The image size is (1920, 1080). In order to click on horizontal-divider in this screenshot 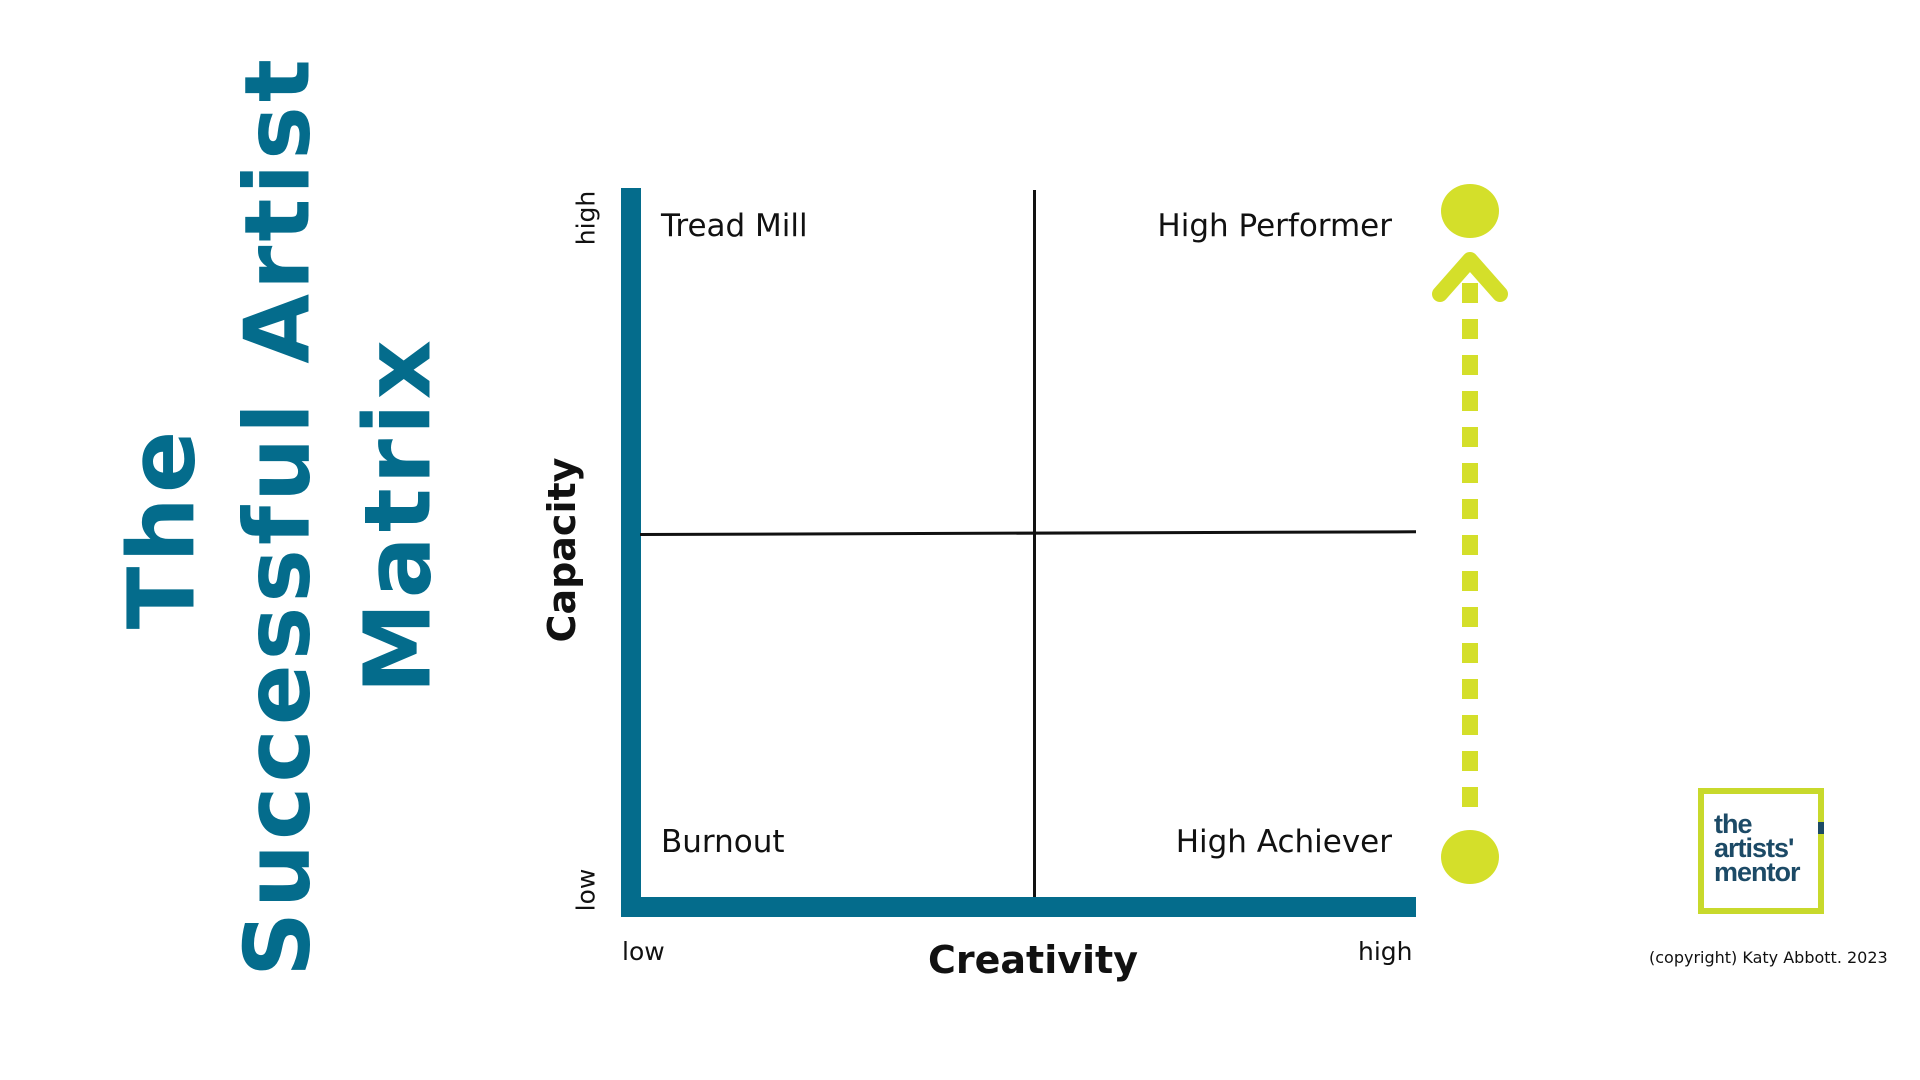, I will do `click(1028, 533)`.